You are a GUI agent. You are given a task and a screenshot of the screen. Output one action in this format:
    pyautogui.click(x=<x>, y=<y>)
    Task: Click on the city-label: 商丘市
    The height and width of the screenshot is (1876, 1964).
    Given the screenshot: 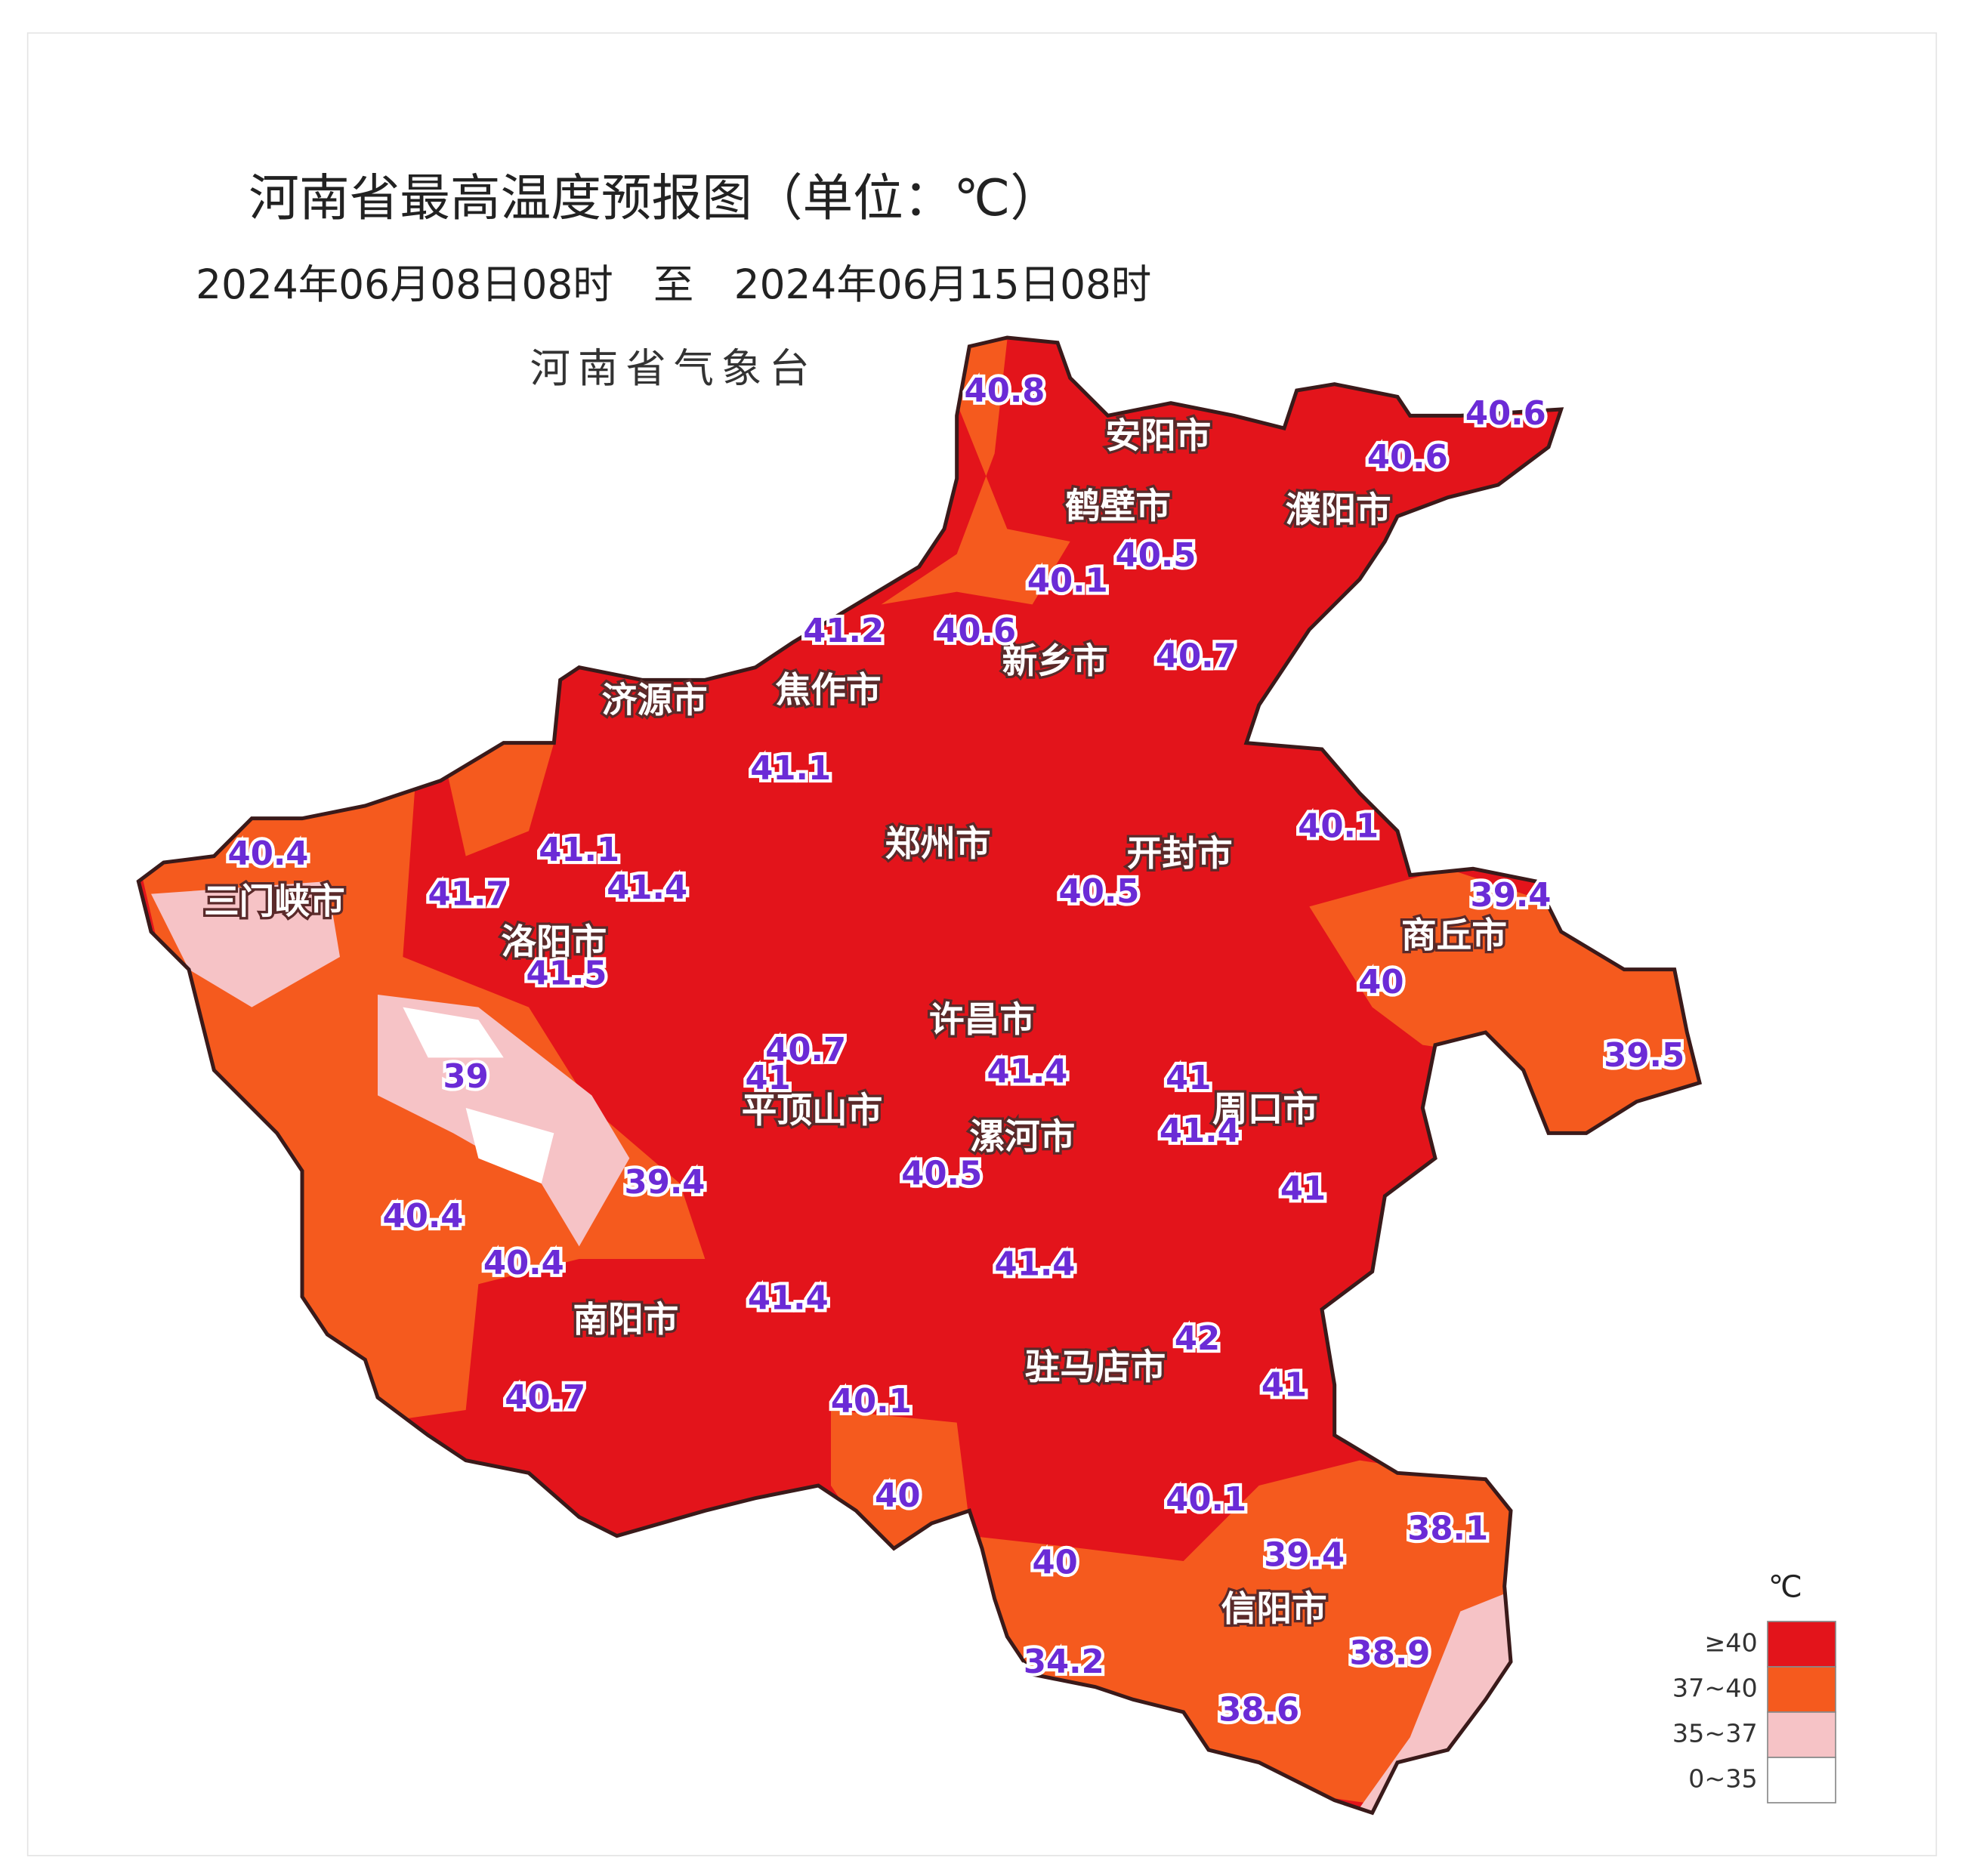 What is the action you would take?
    pyautogui.click(x=1454, y=936)
    